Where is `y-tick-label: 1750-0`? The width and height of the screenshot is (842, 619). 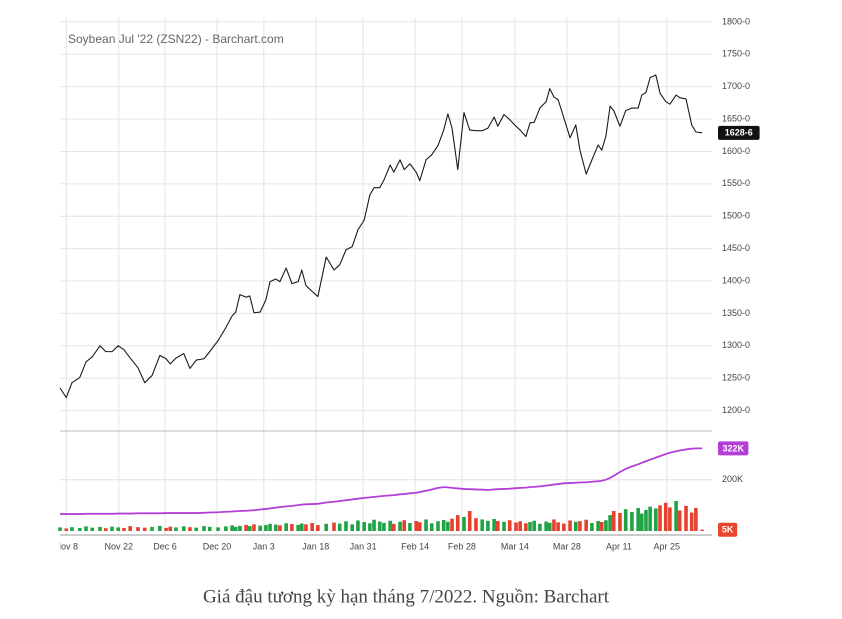 y-tick-label: 1750-0 is located at coordinates (736, 54).